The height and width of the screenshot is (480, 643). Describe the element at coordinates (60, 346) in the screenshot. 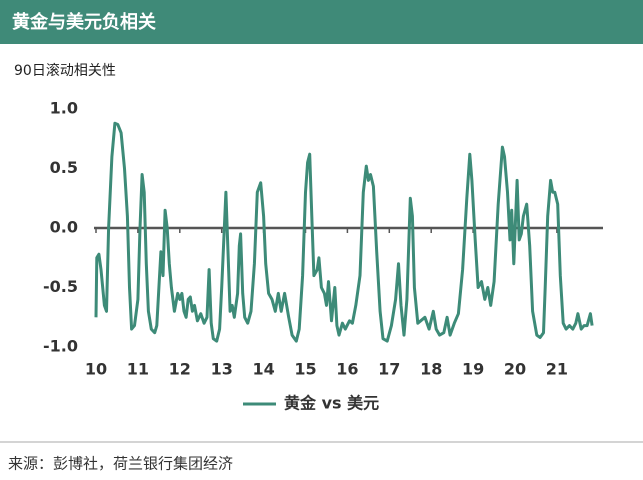

I see `y-tick-label: -1.0` at that location.